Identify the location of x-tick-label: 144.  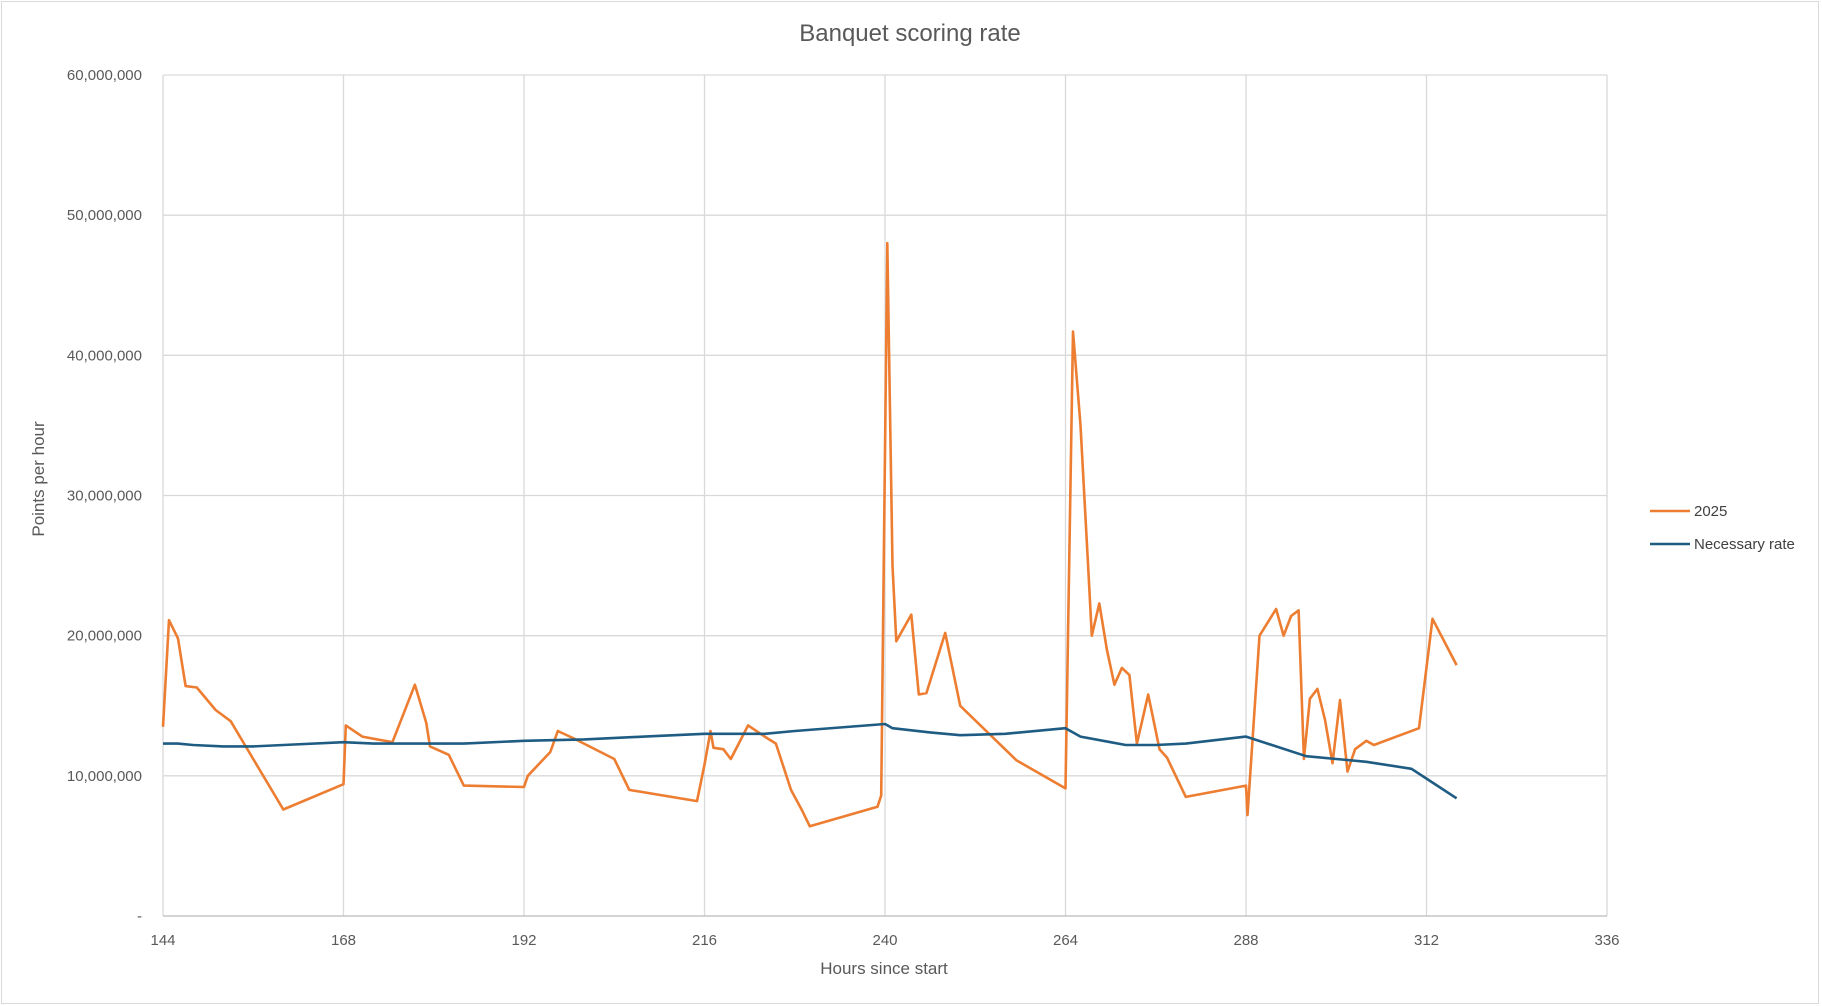
(162, 940).